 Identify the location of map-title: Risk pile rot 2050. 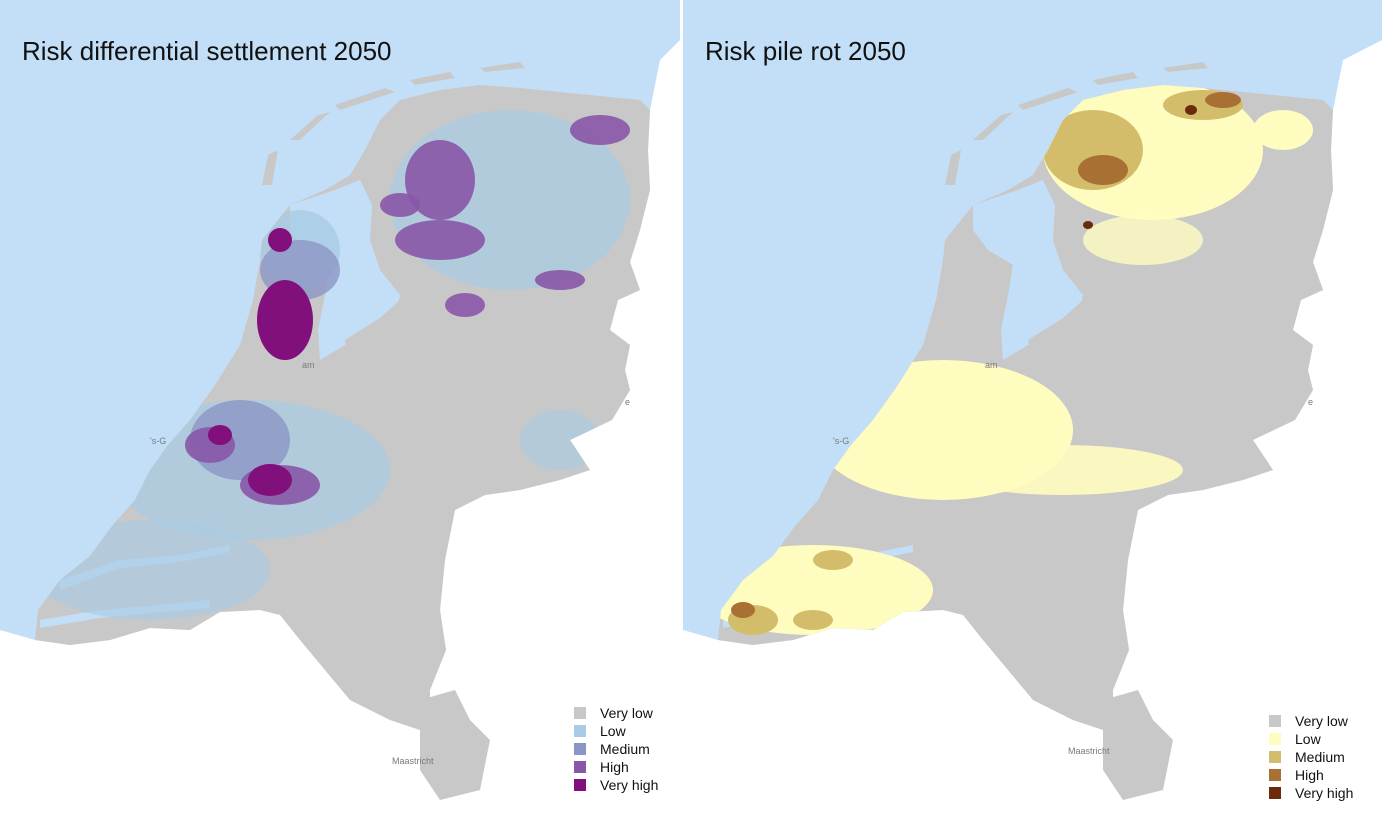
(805, 51).